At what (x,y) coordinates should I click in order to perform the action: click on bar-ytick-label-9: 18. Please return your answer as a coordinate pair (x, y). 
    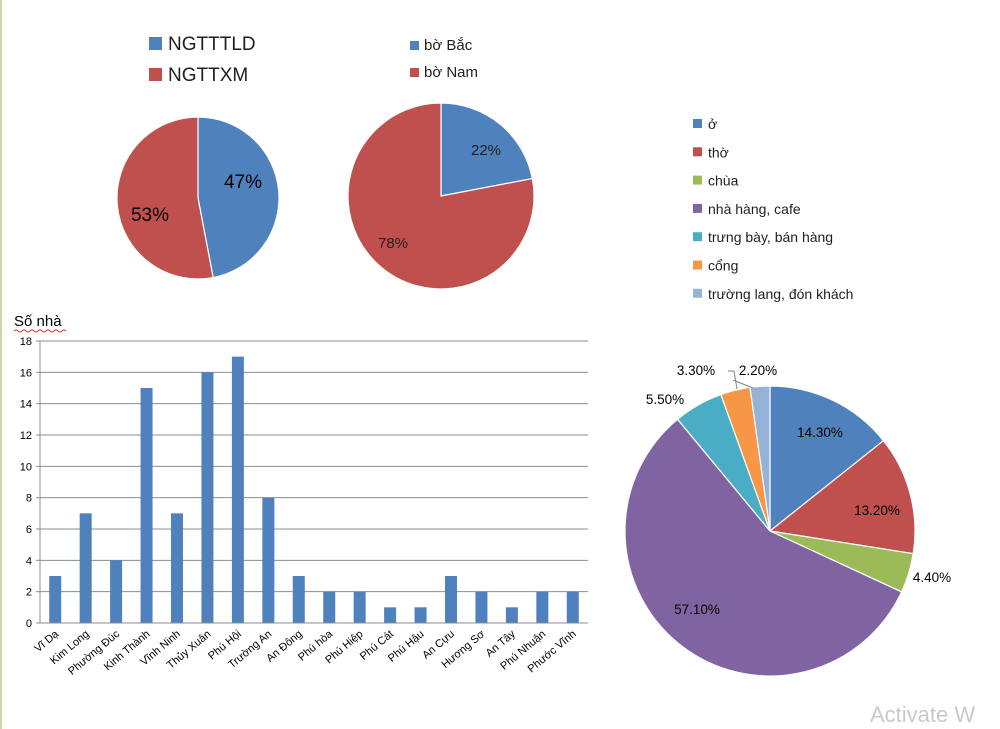
    Looking at the image, I should click on (26, 342).